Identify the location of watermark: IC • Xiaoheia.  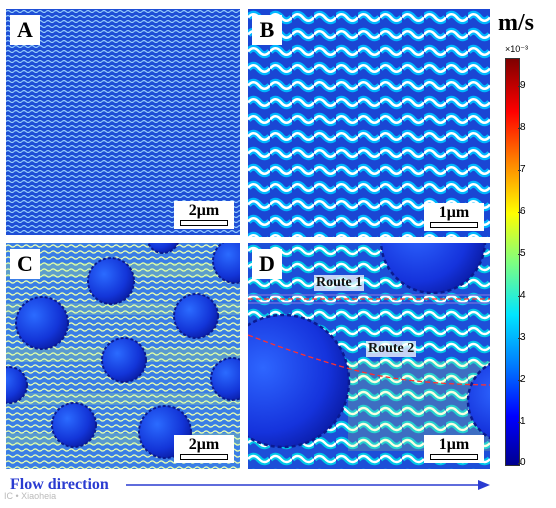
(30, 496).